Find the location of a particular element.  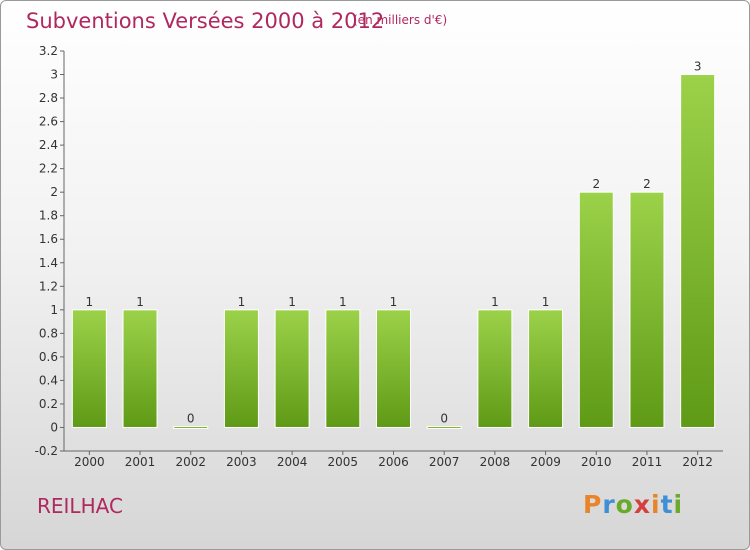

y-tick-label: 1 is located at coordinates (54, 310).